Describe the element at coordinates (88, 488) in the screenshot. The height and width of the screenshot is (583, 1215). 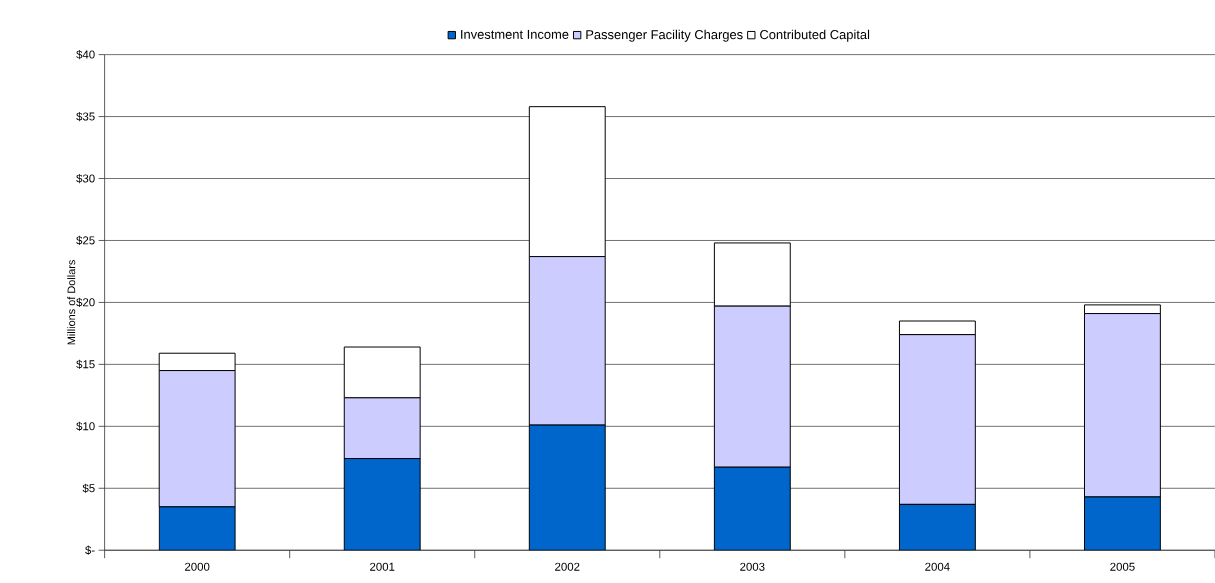
I see `y-tick-label: $5` at that location.